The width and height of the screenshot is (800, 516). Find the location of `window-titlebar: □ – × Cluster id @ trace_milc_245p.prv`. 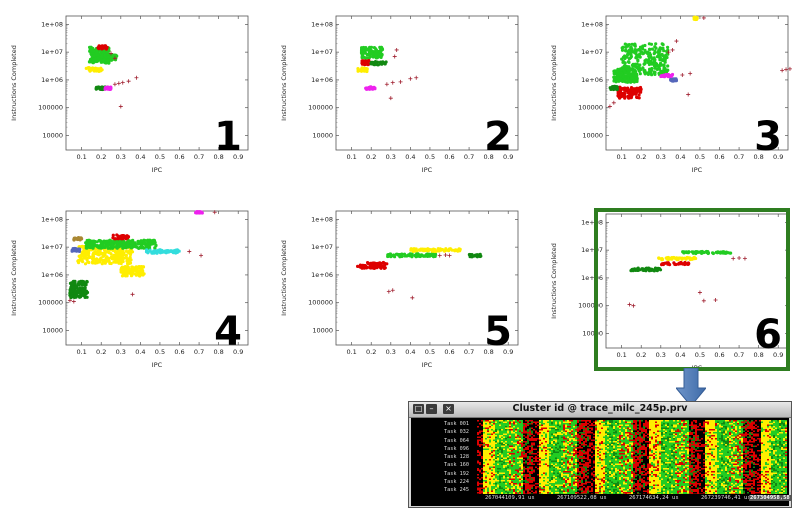

window-titlebar: □ – × Cluster id @ trace_milc_245p.prv is located at coordinates (600, 410).